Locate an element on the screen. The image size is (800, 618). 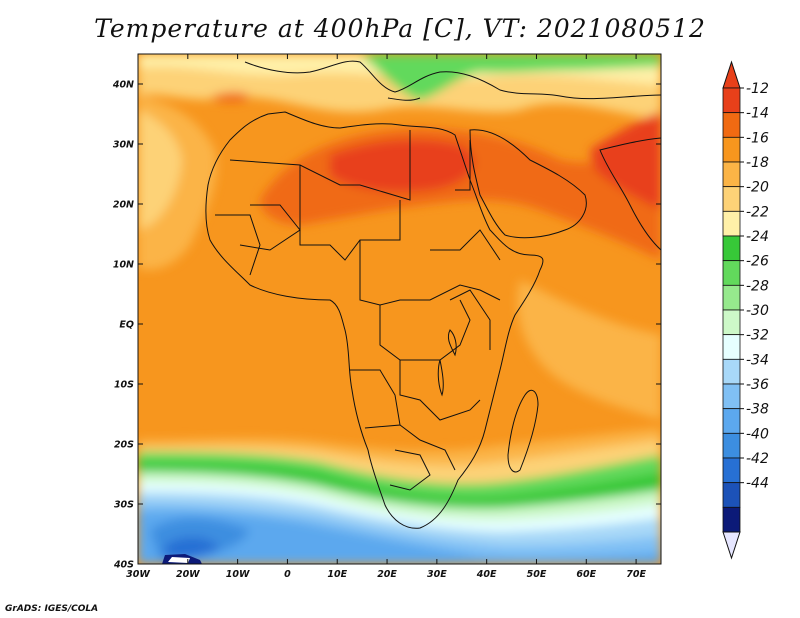
lat-tick-label: 30N is located at coordinates (123, 145).